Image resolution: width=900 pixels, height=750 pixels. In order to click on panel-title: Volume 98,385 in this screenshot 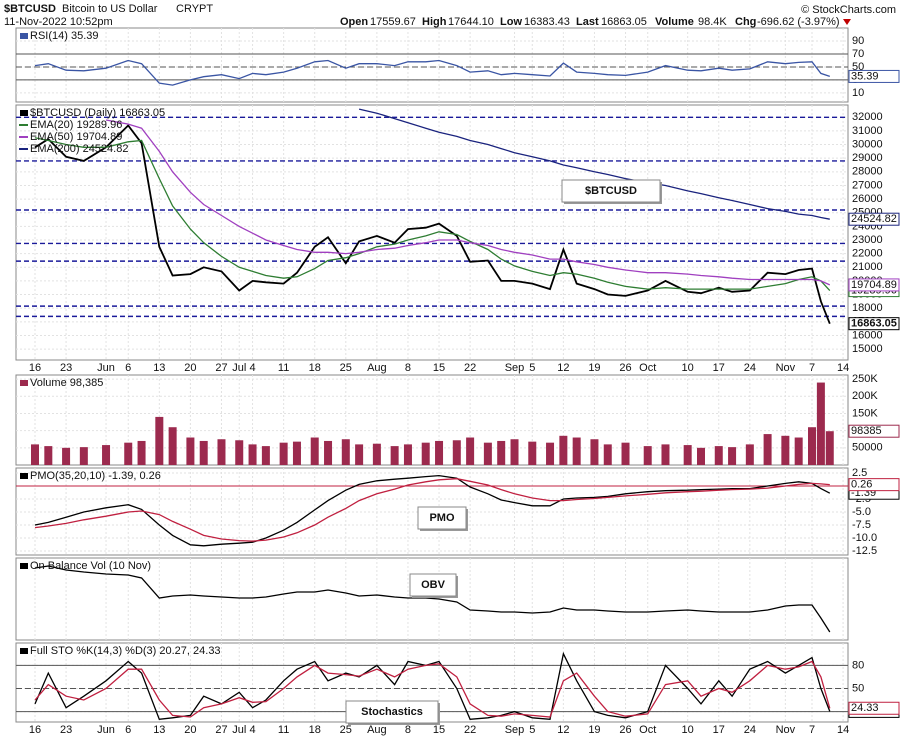, I will do `click(66, 383)`.